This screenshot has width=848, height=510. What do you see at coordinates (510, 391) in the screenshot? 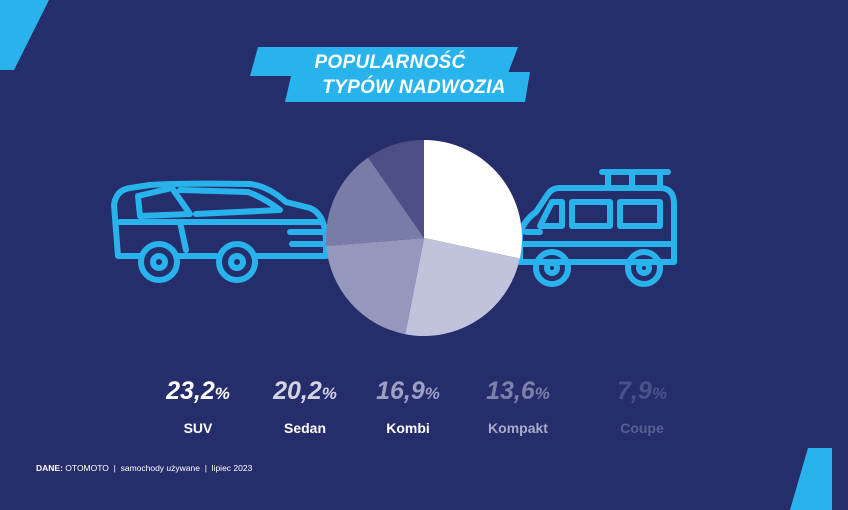
I see `data-label-number: 13,6` at bounding box center [510, 391].